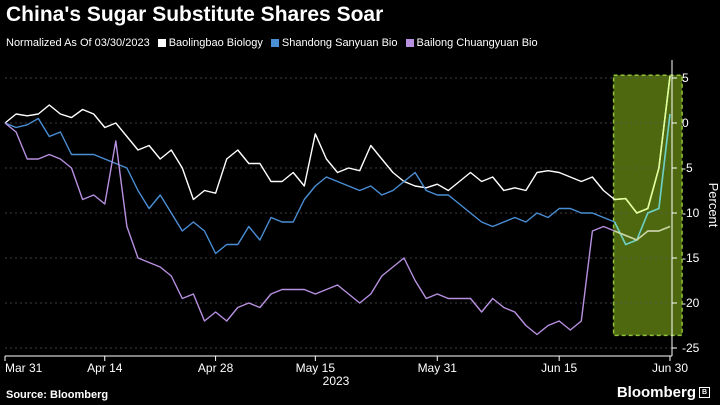 The width and height of the screenshot is (720, 405). Describe the element at coordinates (215, 43) in the screenshot. I see `legend-label-baolingbao: Baolingbao Biology` at that location.